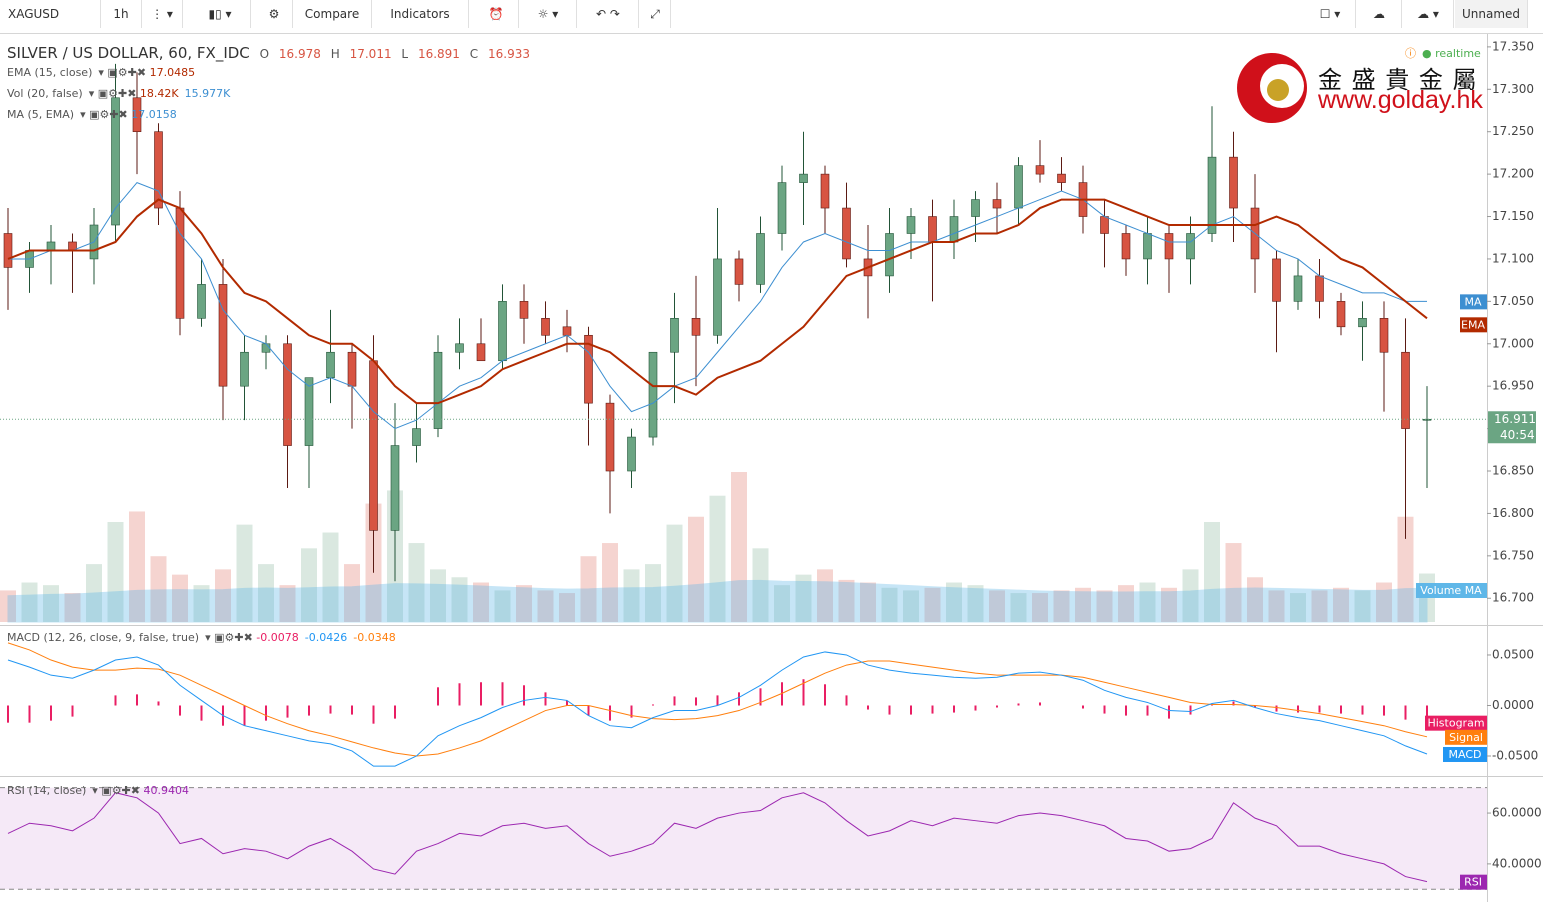  Describe the element at coordinates (1379, 14) in the screenshot. I see `load-button: ☁` at that location.